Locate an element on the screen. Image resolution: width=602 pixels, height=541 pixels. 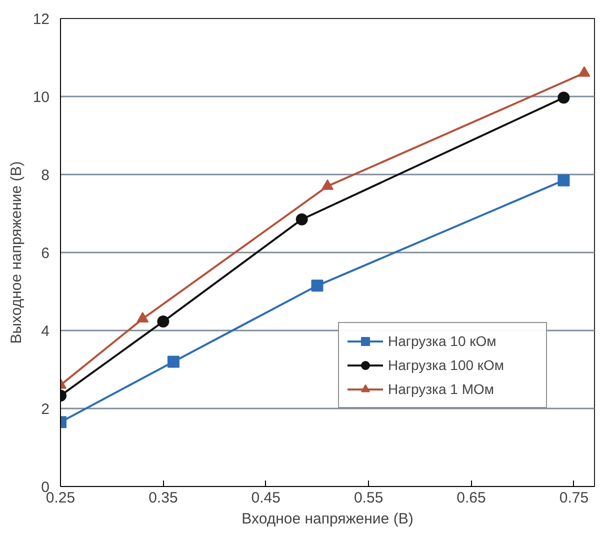
x-tick-label: 0.55 is located at coordinates (369, 498).